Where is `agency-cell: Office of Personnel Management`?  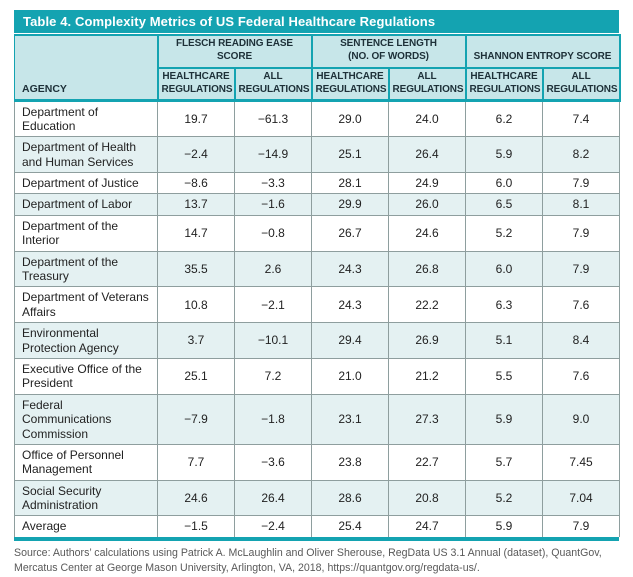 agency-cell: Office of Personnel Management is located at coordinates (86, 462).